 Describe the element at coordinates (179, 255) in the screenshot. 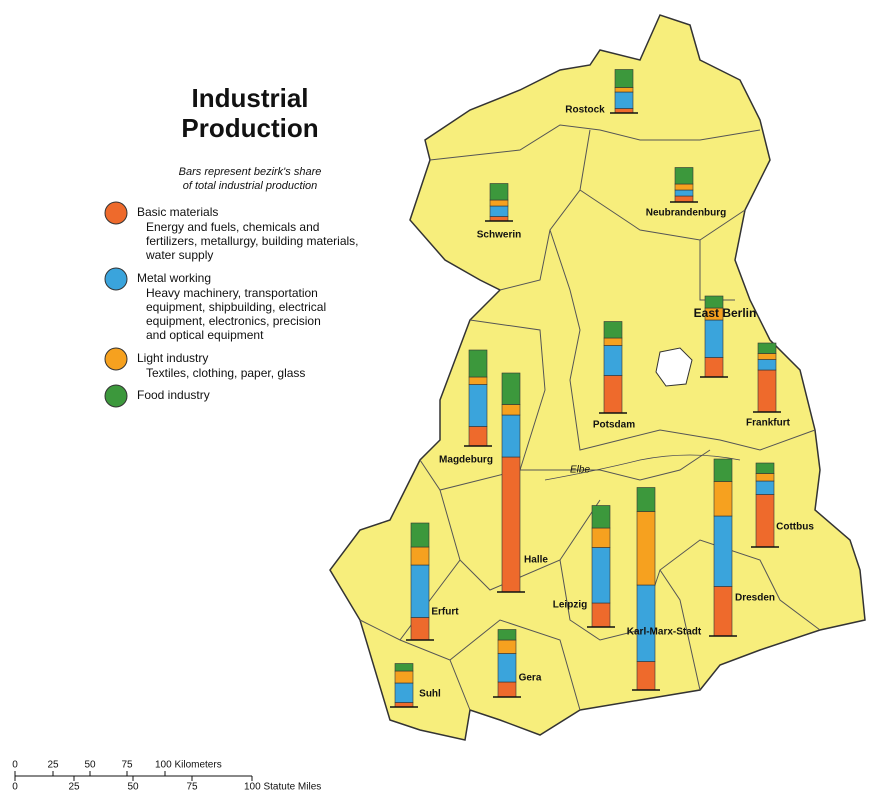

I see `legend-description: water supply` at that location.